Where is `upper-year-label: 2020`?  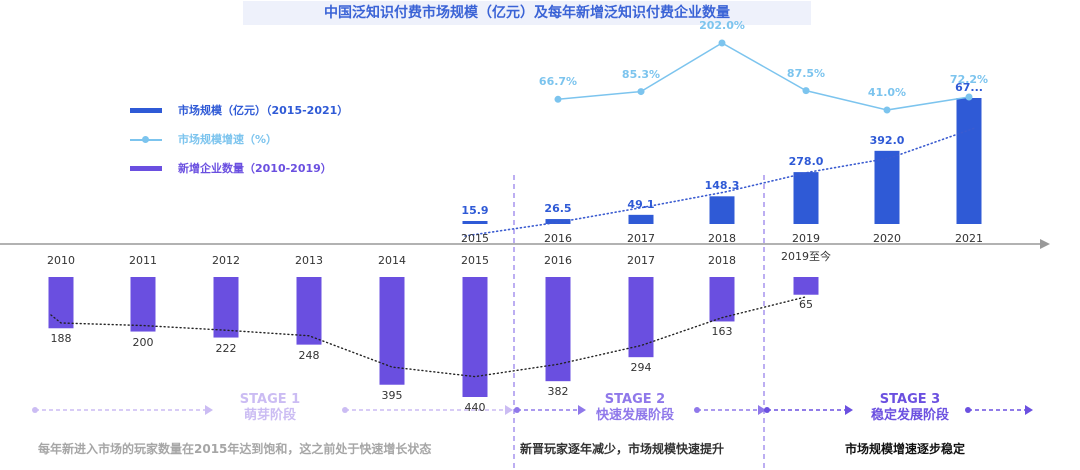
upper-year-label: 2020 is located at coordinates (887, 238).